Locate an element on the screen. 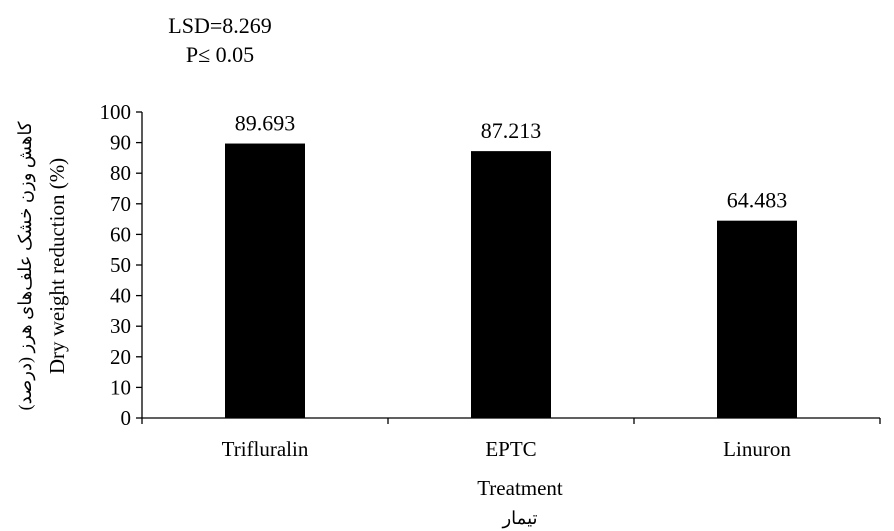 The width and height of the screenshot is (894, 531). data-label-eptc: 87.213 is located at coordinates (511, 130).